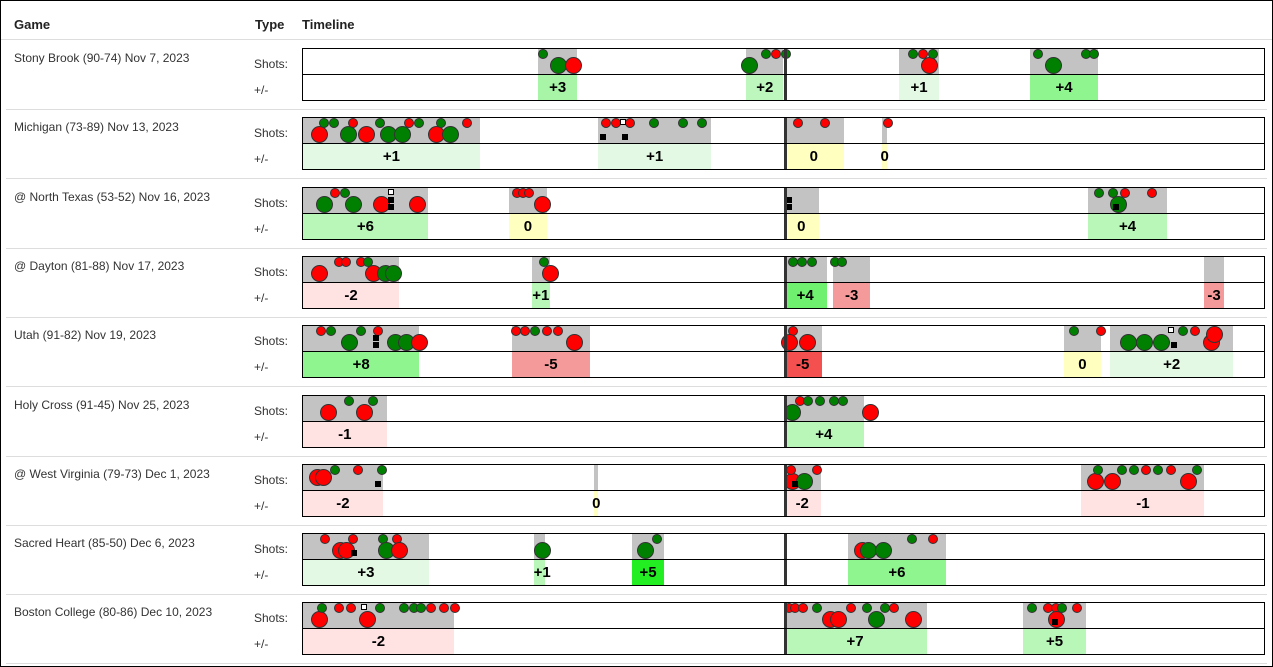 The image size is (1273, 667). Describe the element at coordinates (648, 573) in the screenshot. I see `plus-minus-segment: +5` at that location.